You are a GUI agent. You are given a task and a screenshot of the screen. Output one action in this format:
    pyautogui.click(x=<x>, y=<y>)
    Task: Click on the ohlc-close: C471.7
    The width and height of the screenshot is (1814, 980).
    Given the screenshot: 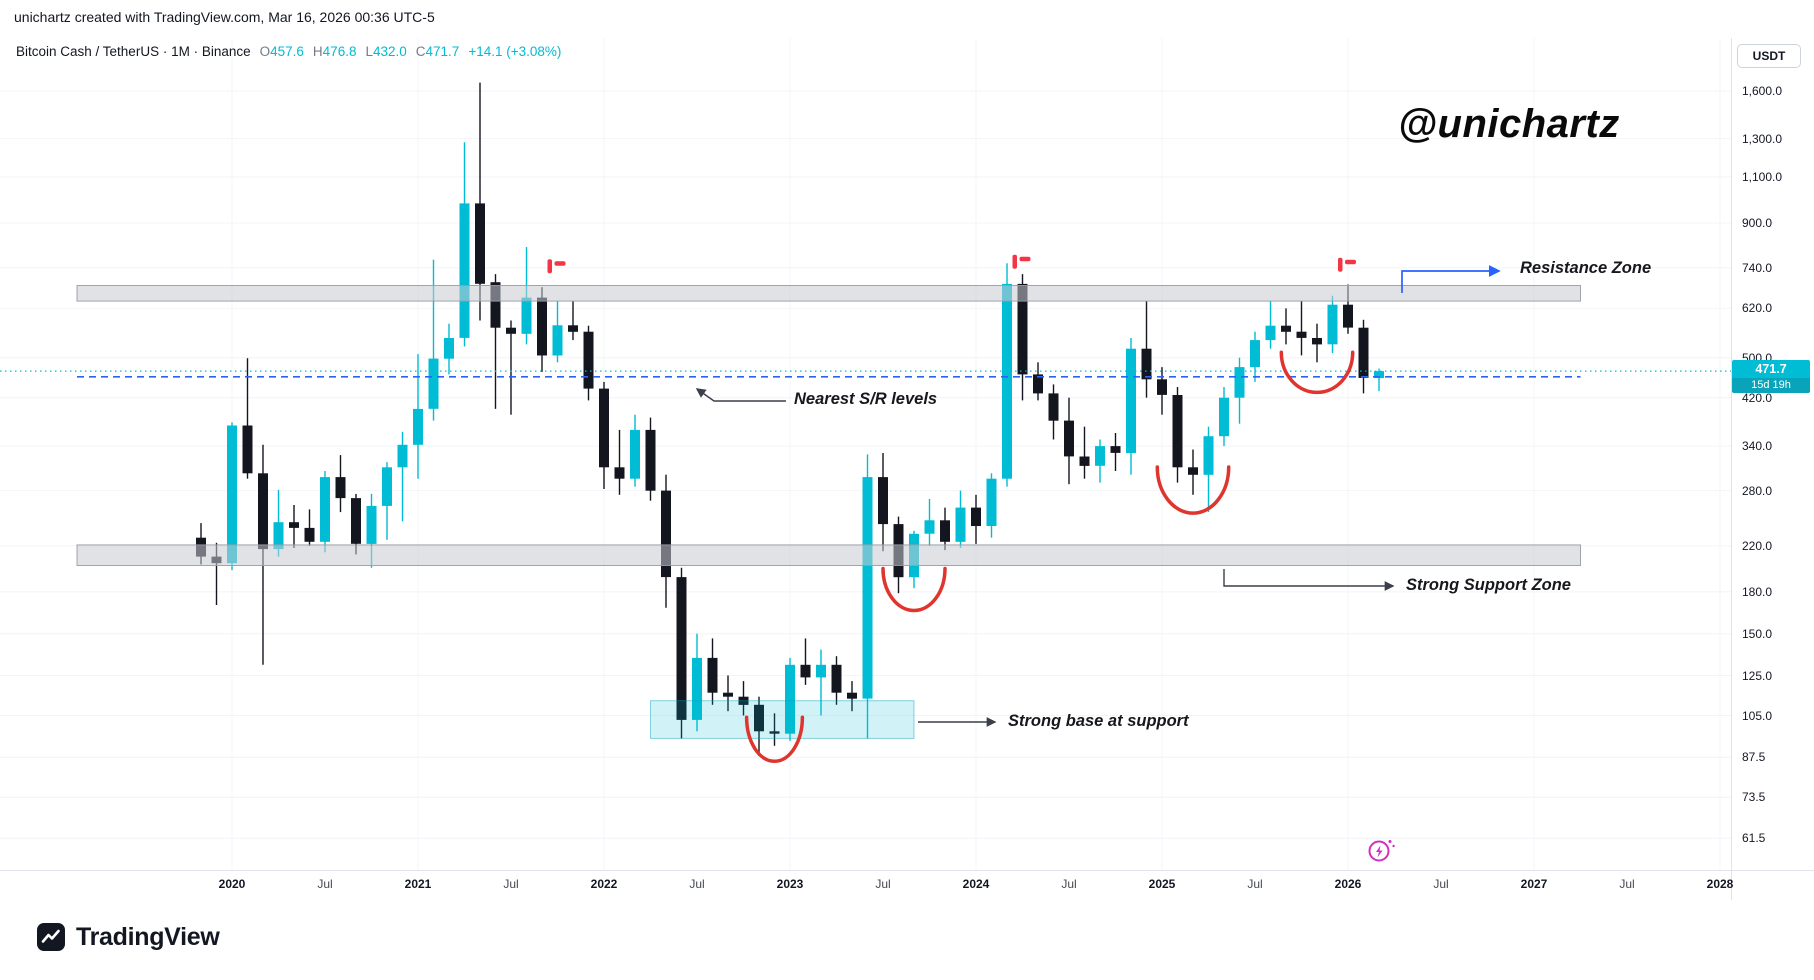 What is the action you would take?
    pyautogui.click(x=438, y=51)
    